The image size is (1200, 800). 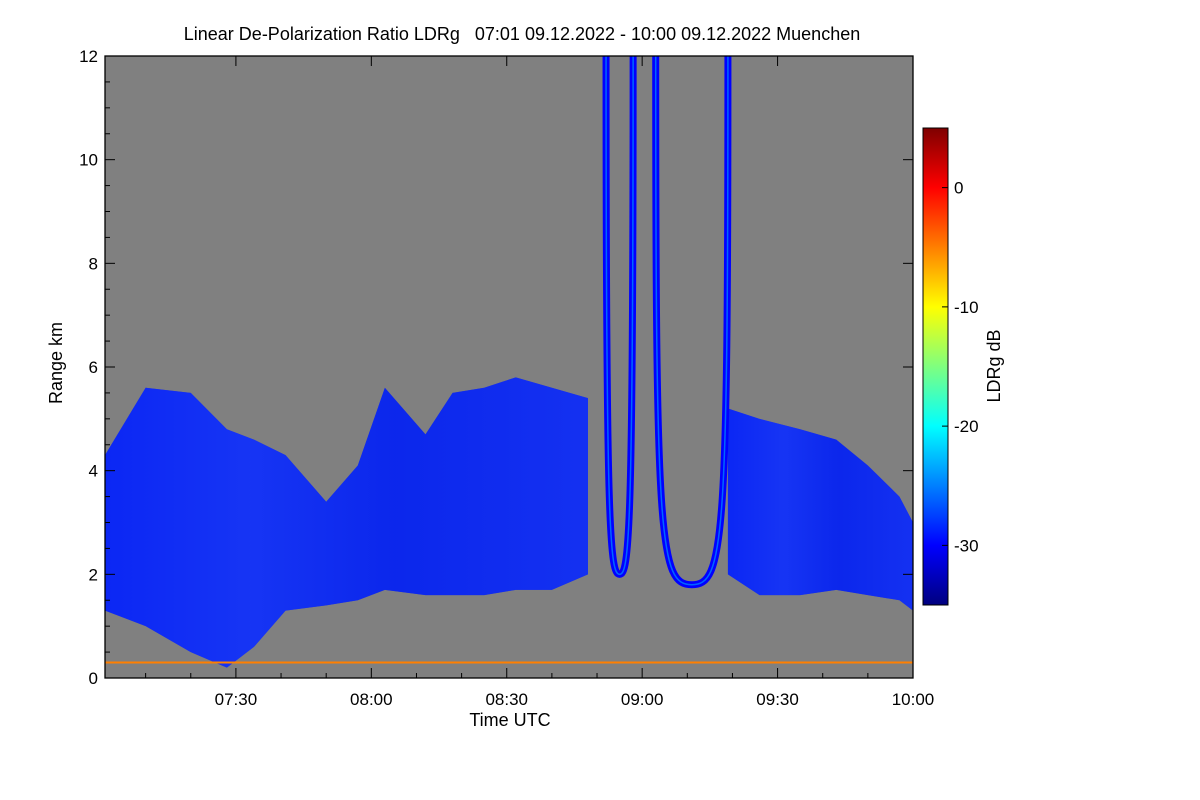 What do you see at coordinates (236, 699) in the screenshot?
I see `x-tick-label: 07:30` at bounding box center [236, 699].